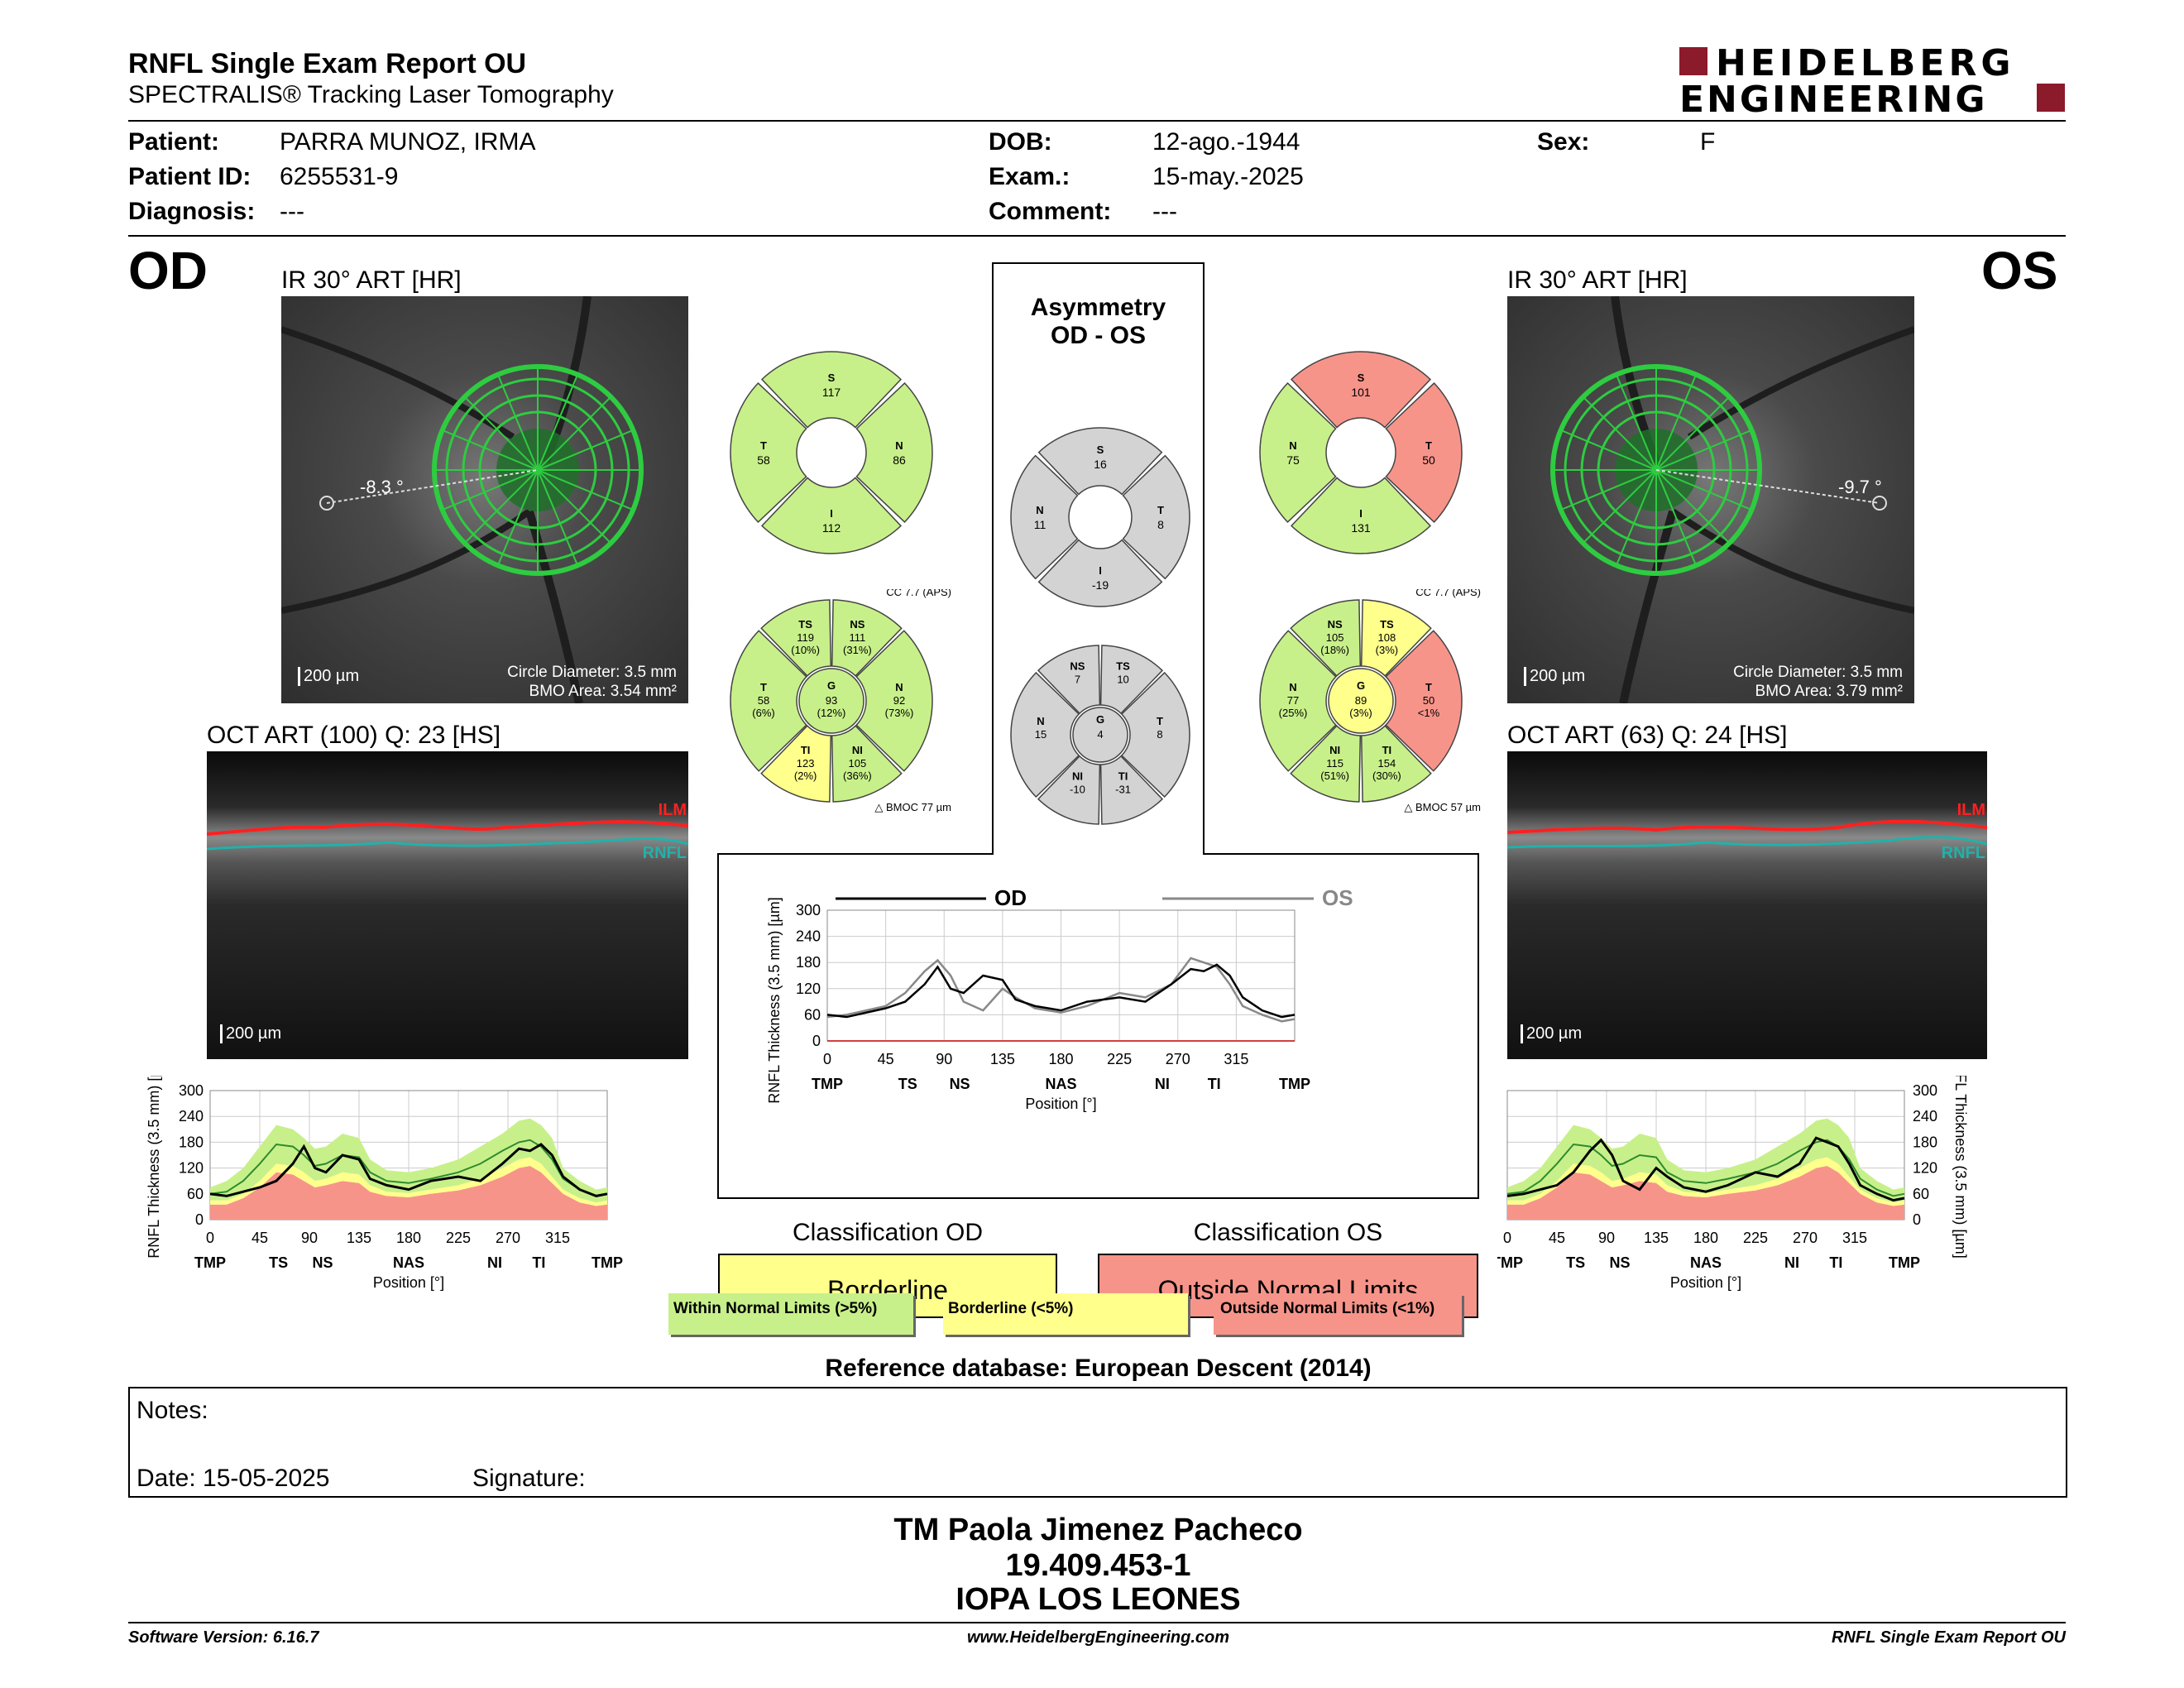 The width and height of the screenshot is (2184, 1688). I want to click on series-os-line, so click(1705, 1169).